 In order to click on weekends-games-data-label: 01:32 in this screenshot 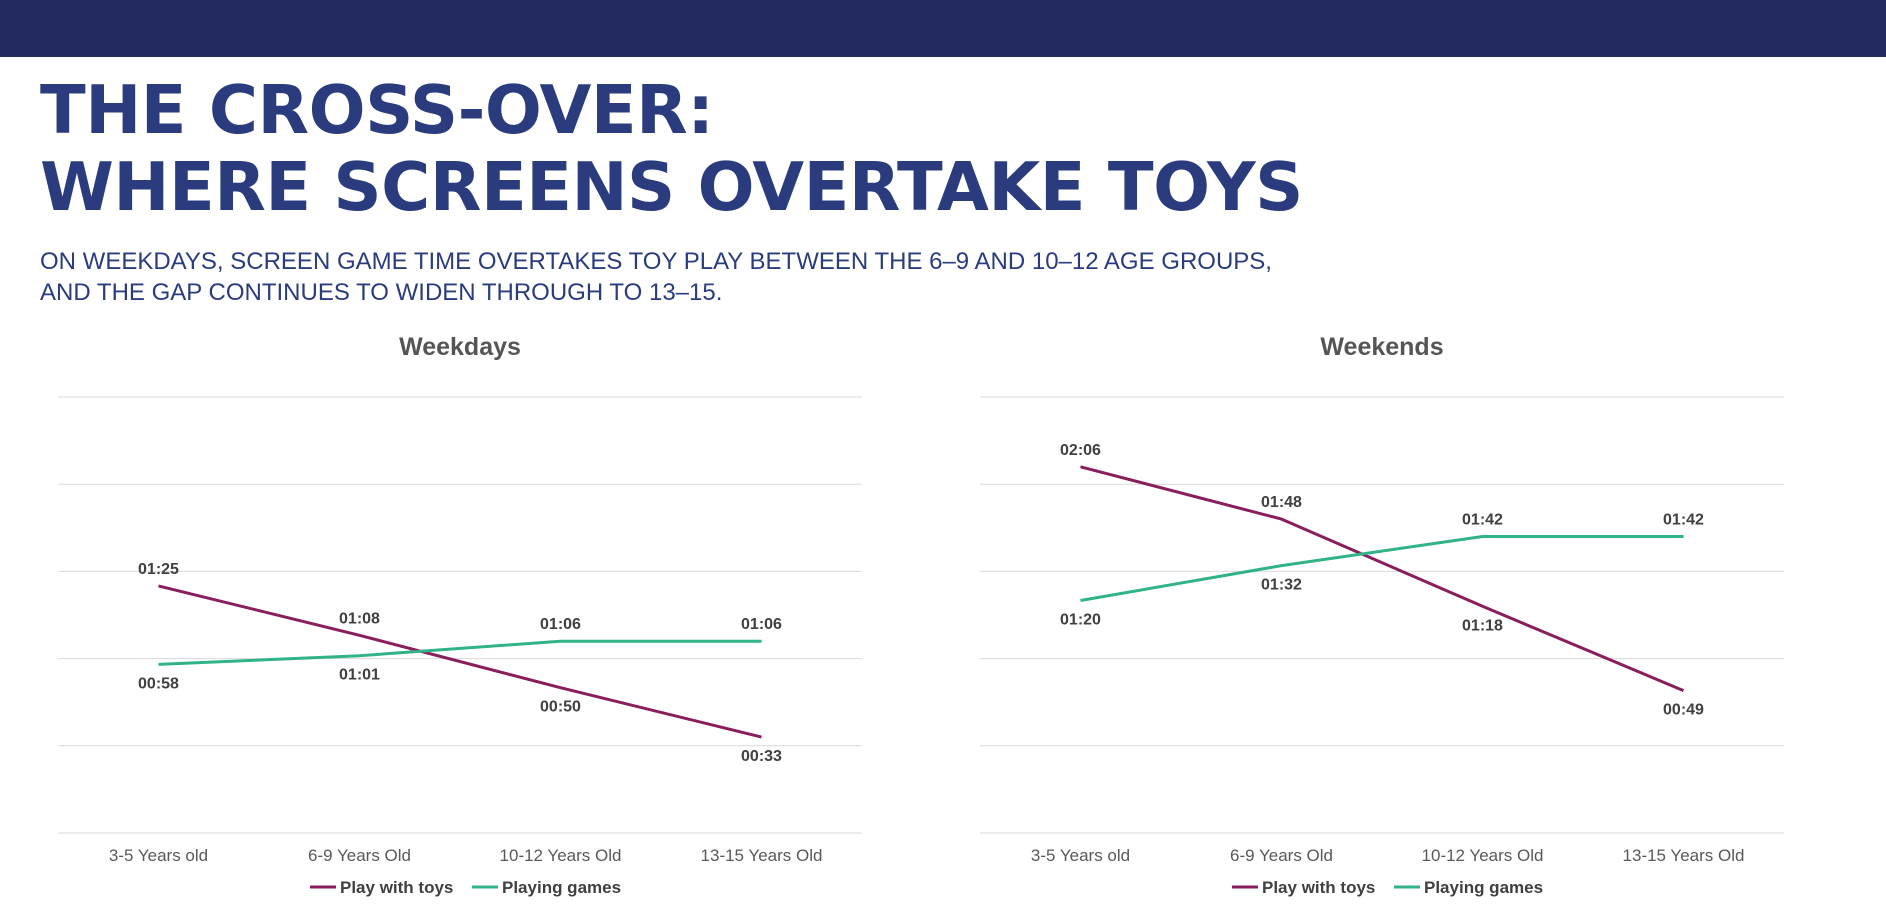, I will do `click(1281, 585)`.